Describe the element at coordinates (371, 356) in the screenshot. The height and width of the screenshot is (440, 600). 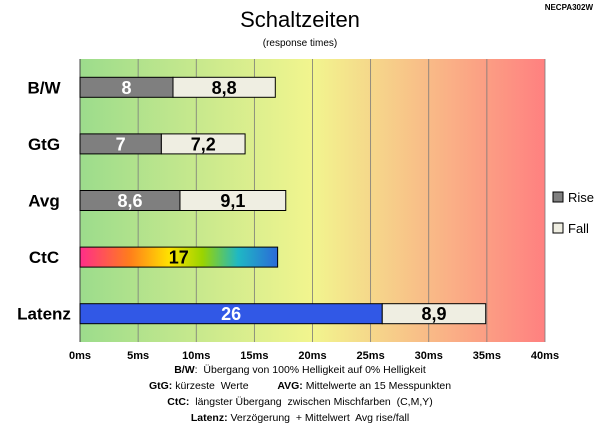
I see `x-tick-label: 25ms` at that location.